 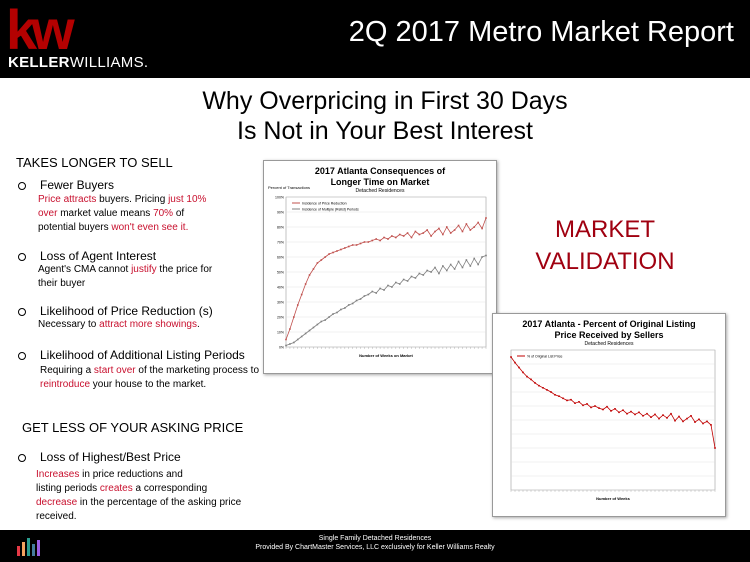 What do you see at coordinates (541, 32) in the screenshot?
I see `report-title: 2Q 2017 Metro Market Report` at bounding box center [541, 32].